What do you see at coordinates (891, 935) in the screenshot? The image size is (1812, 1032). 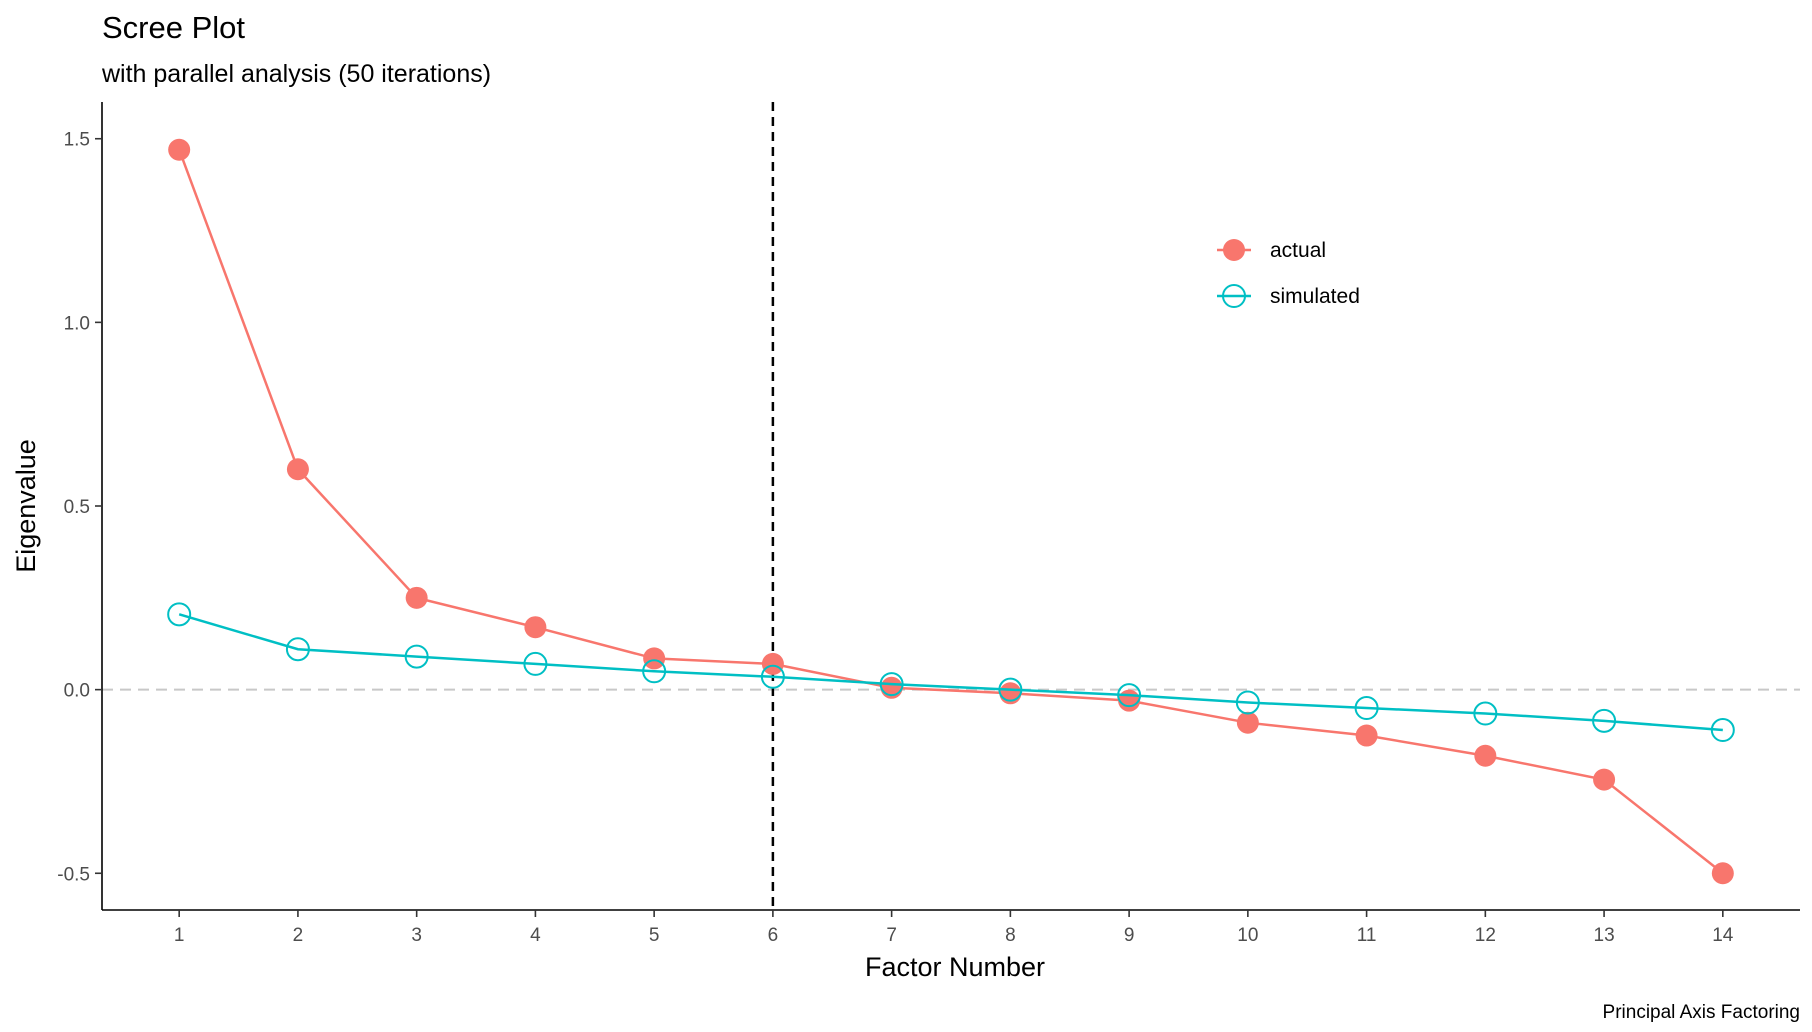 I see `x-tick-label: 7` at bounding box center [891, 935].